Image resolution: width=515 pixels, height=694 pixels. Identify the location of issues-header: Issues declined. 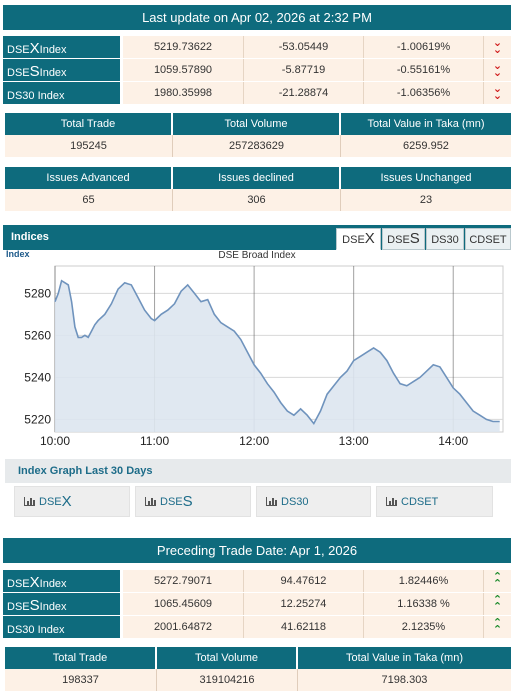
(257, 178).